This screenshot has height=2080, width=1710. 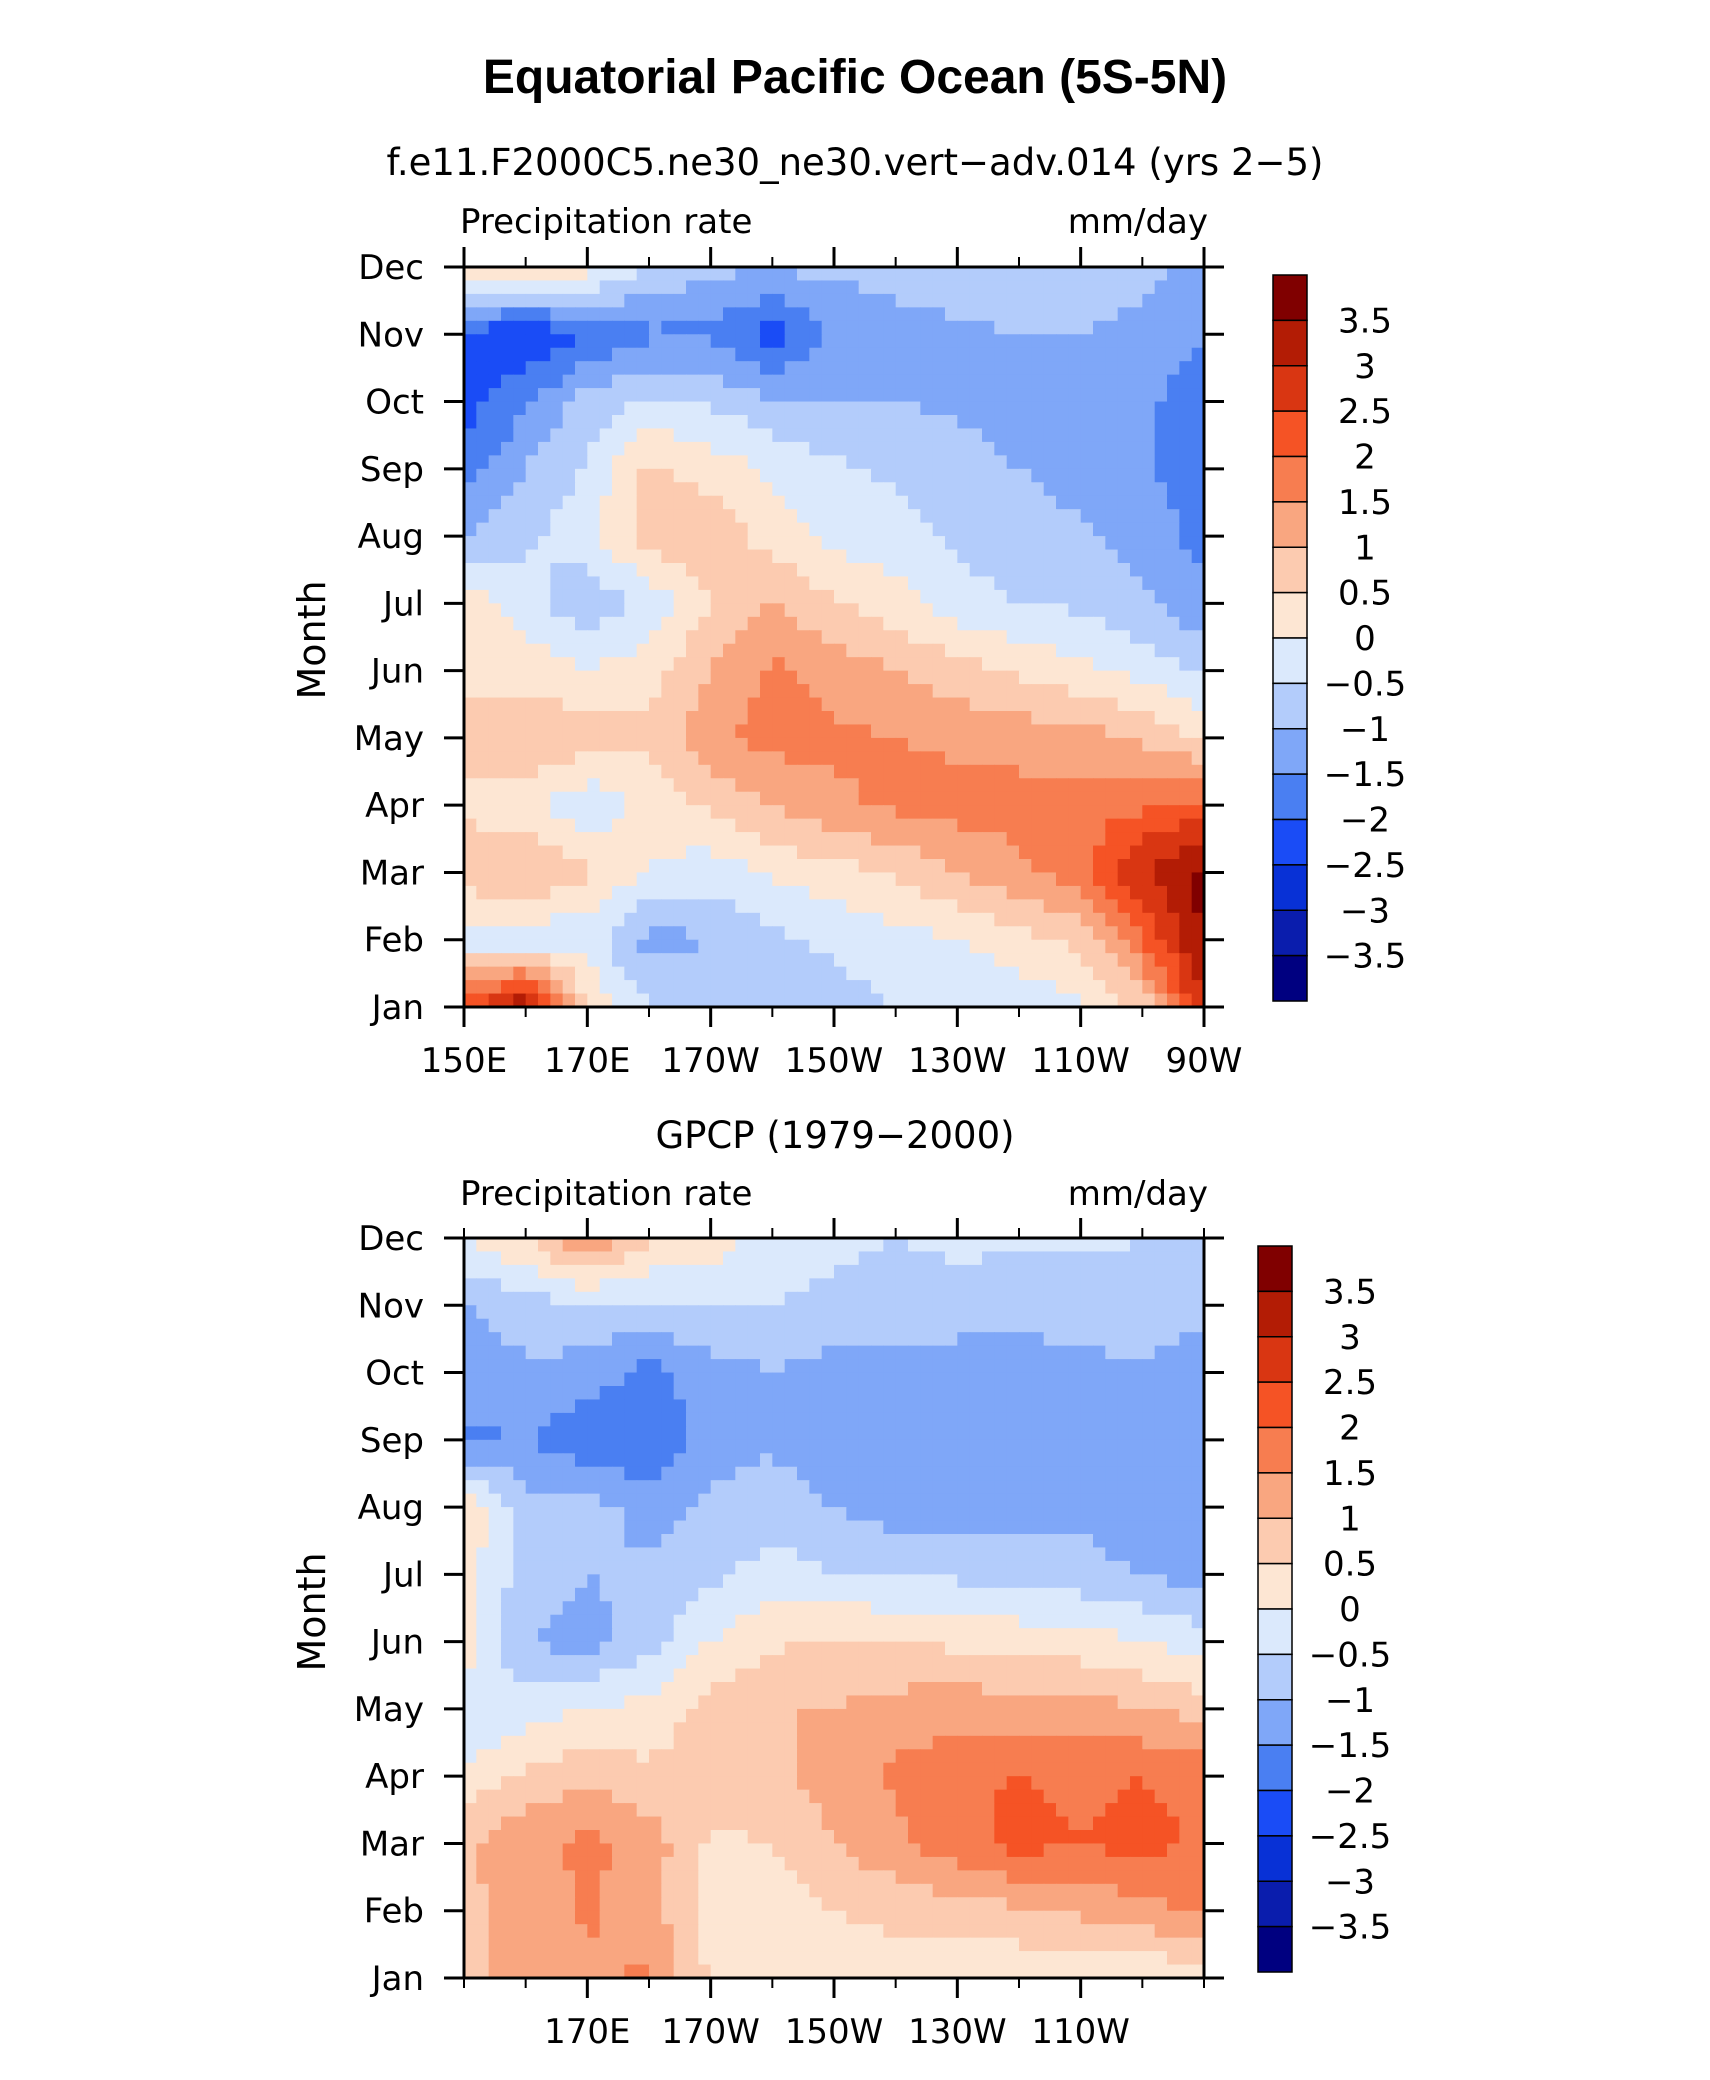 What do you see at coordinates (1138, 1194) in the screenshot?
I see `panel-gpcp-units-label: mm/day` at bounding box center [1138, 1194].